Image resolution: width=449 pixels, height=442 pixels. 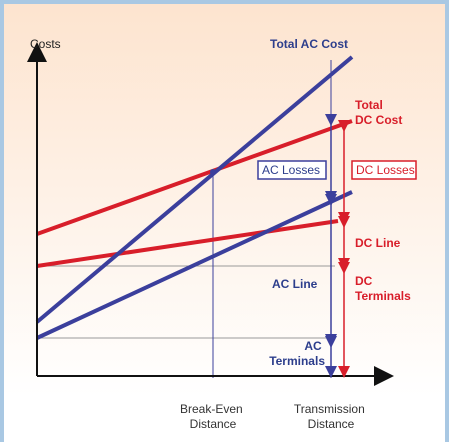 I want to click on ac-losses-box, so click(x=292, y=170).